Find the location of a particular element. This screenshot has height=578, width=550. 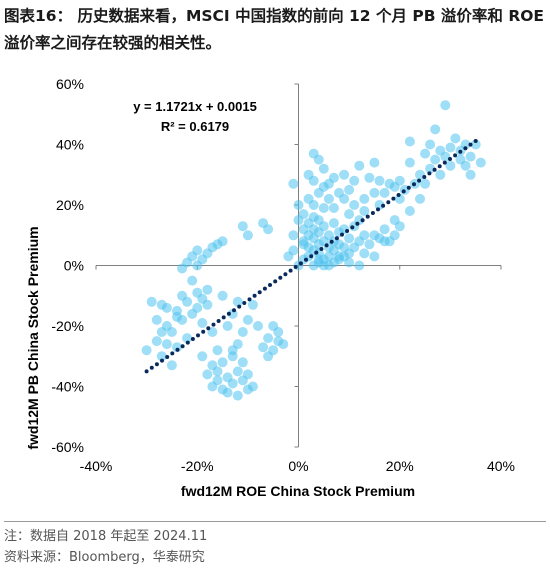

r-squared-label: R² = 0.6179 is located at coordinates (195, 126).